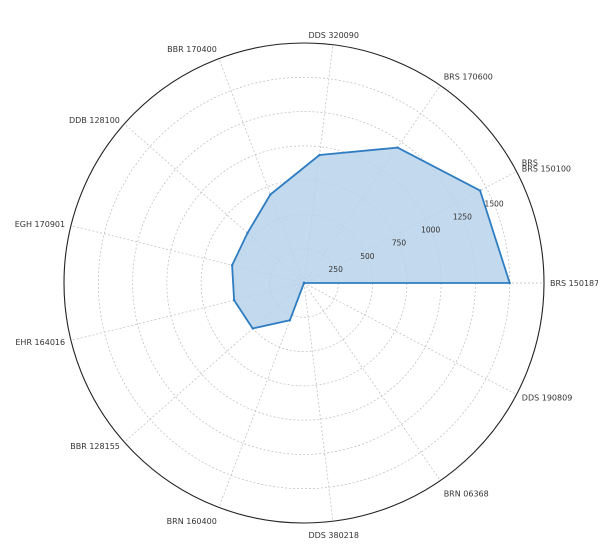  I want to click on axis-label: BRS 150100, so click(546, 169).